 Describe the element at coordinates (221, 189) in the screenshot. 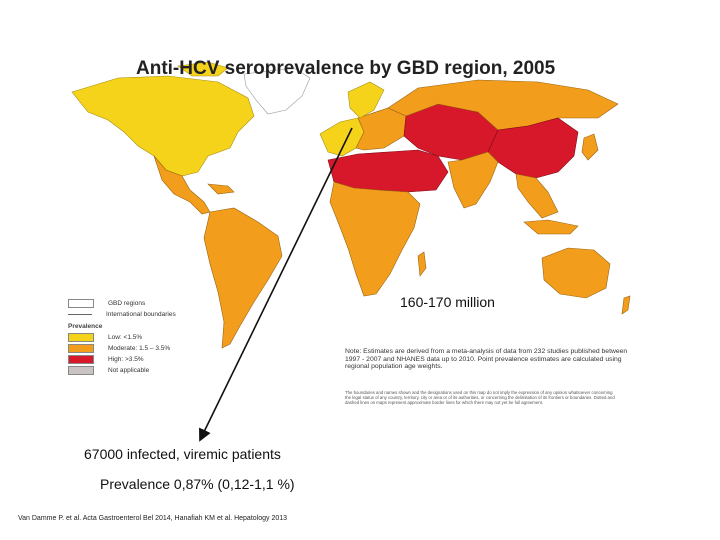

I see `region-caribbean` at that location.